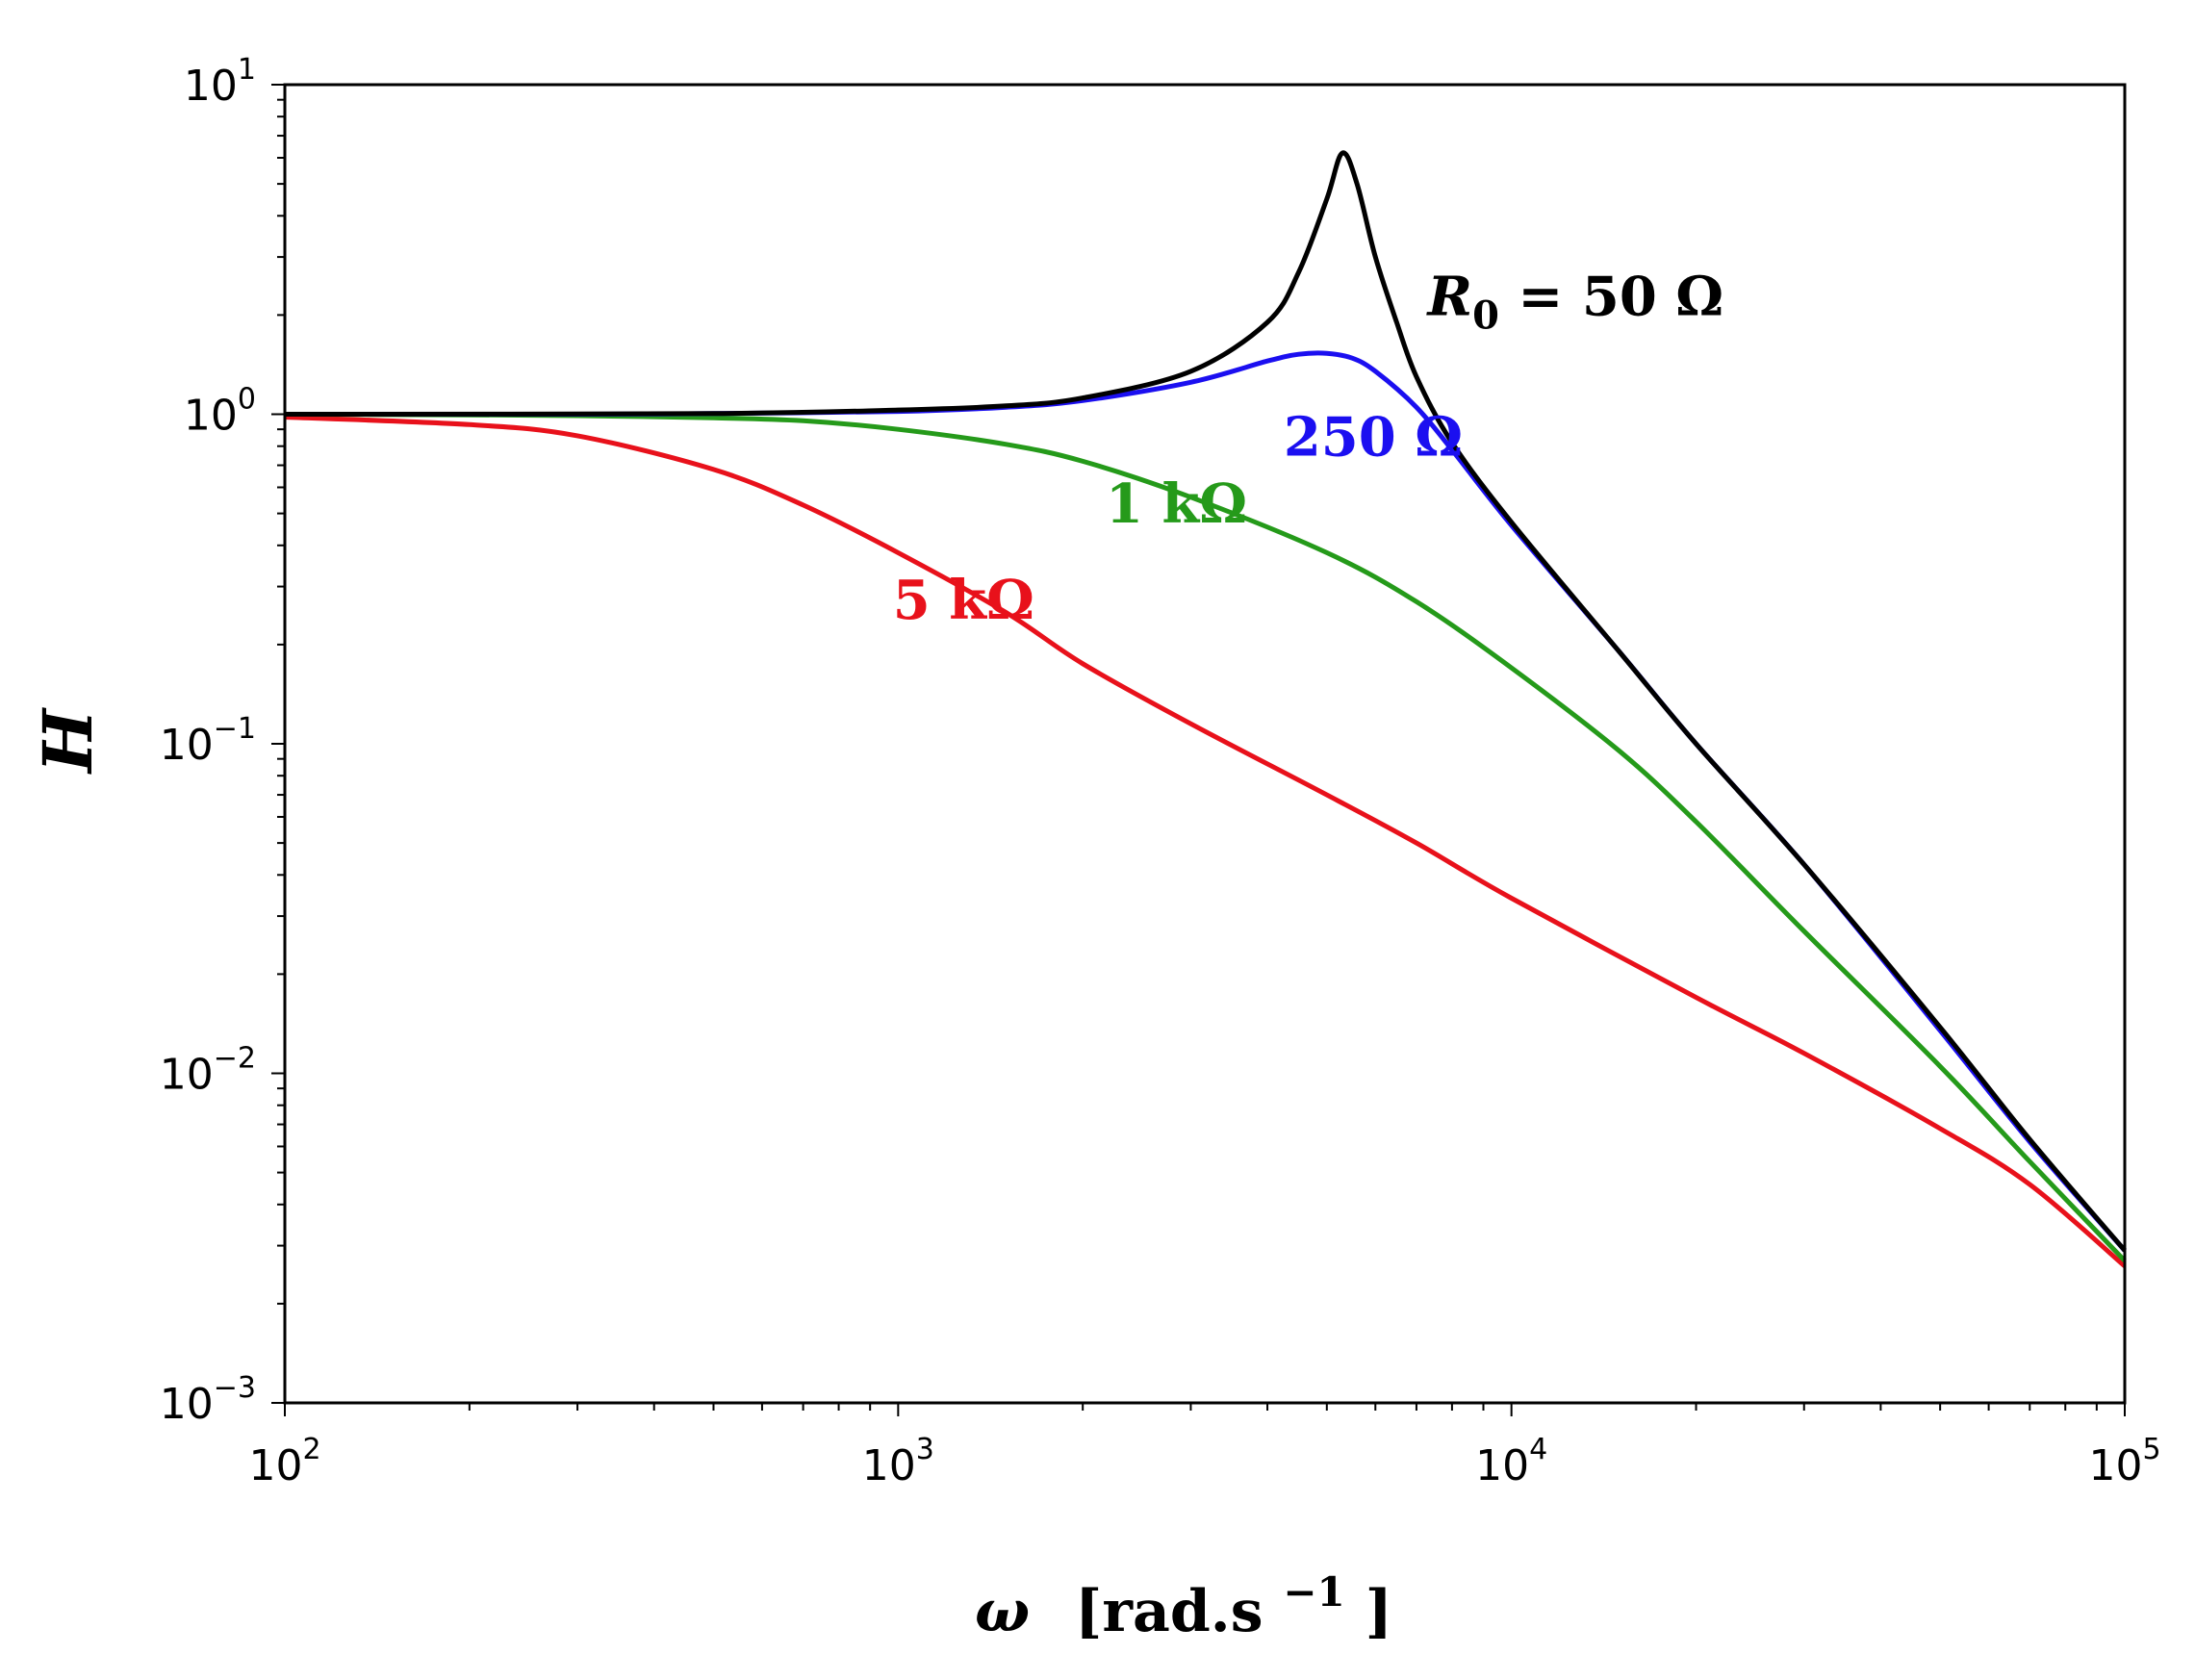 This screenshot has width=2195, height=1680. Describe the element at coordinates (208, 741) in the screenshot. I see `y-tick-label: 10⁻¹` at that location.